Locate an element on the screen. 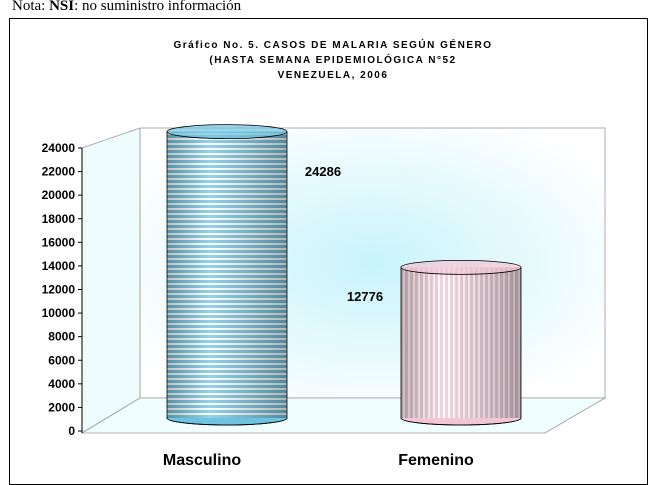  y-tick-label: 0 is located at coordinates (71, 431).